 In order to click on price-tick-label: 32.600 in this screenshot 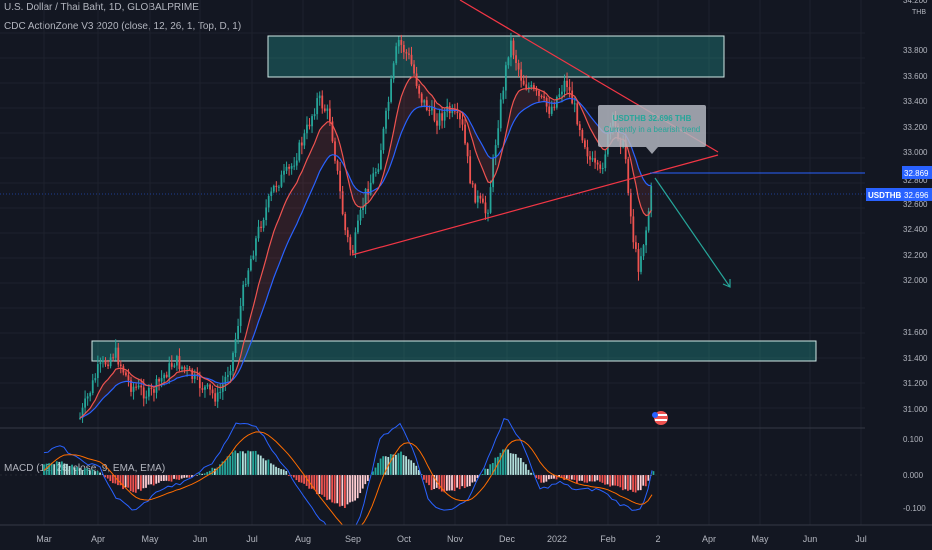, I will do `click(915, 204)`.